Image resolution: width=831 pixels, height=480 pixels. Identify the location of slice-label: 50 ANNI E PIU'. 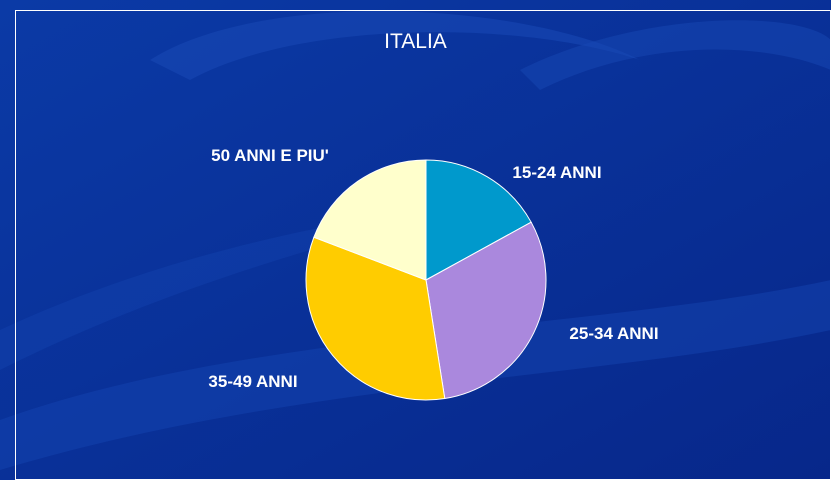
(270, 155).